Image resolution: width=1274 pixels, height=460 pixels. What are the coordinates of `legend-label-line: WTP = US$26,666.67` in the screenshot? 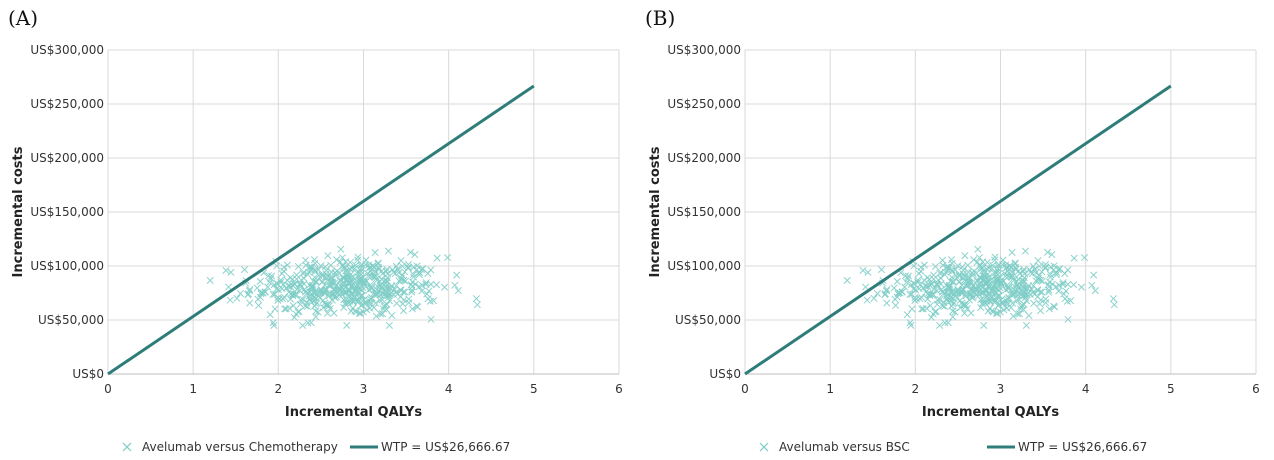 It's located at (445, 447).